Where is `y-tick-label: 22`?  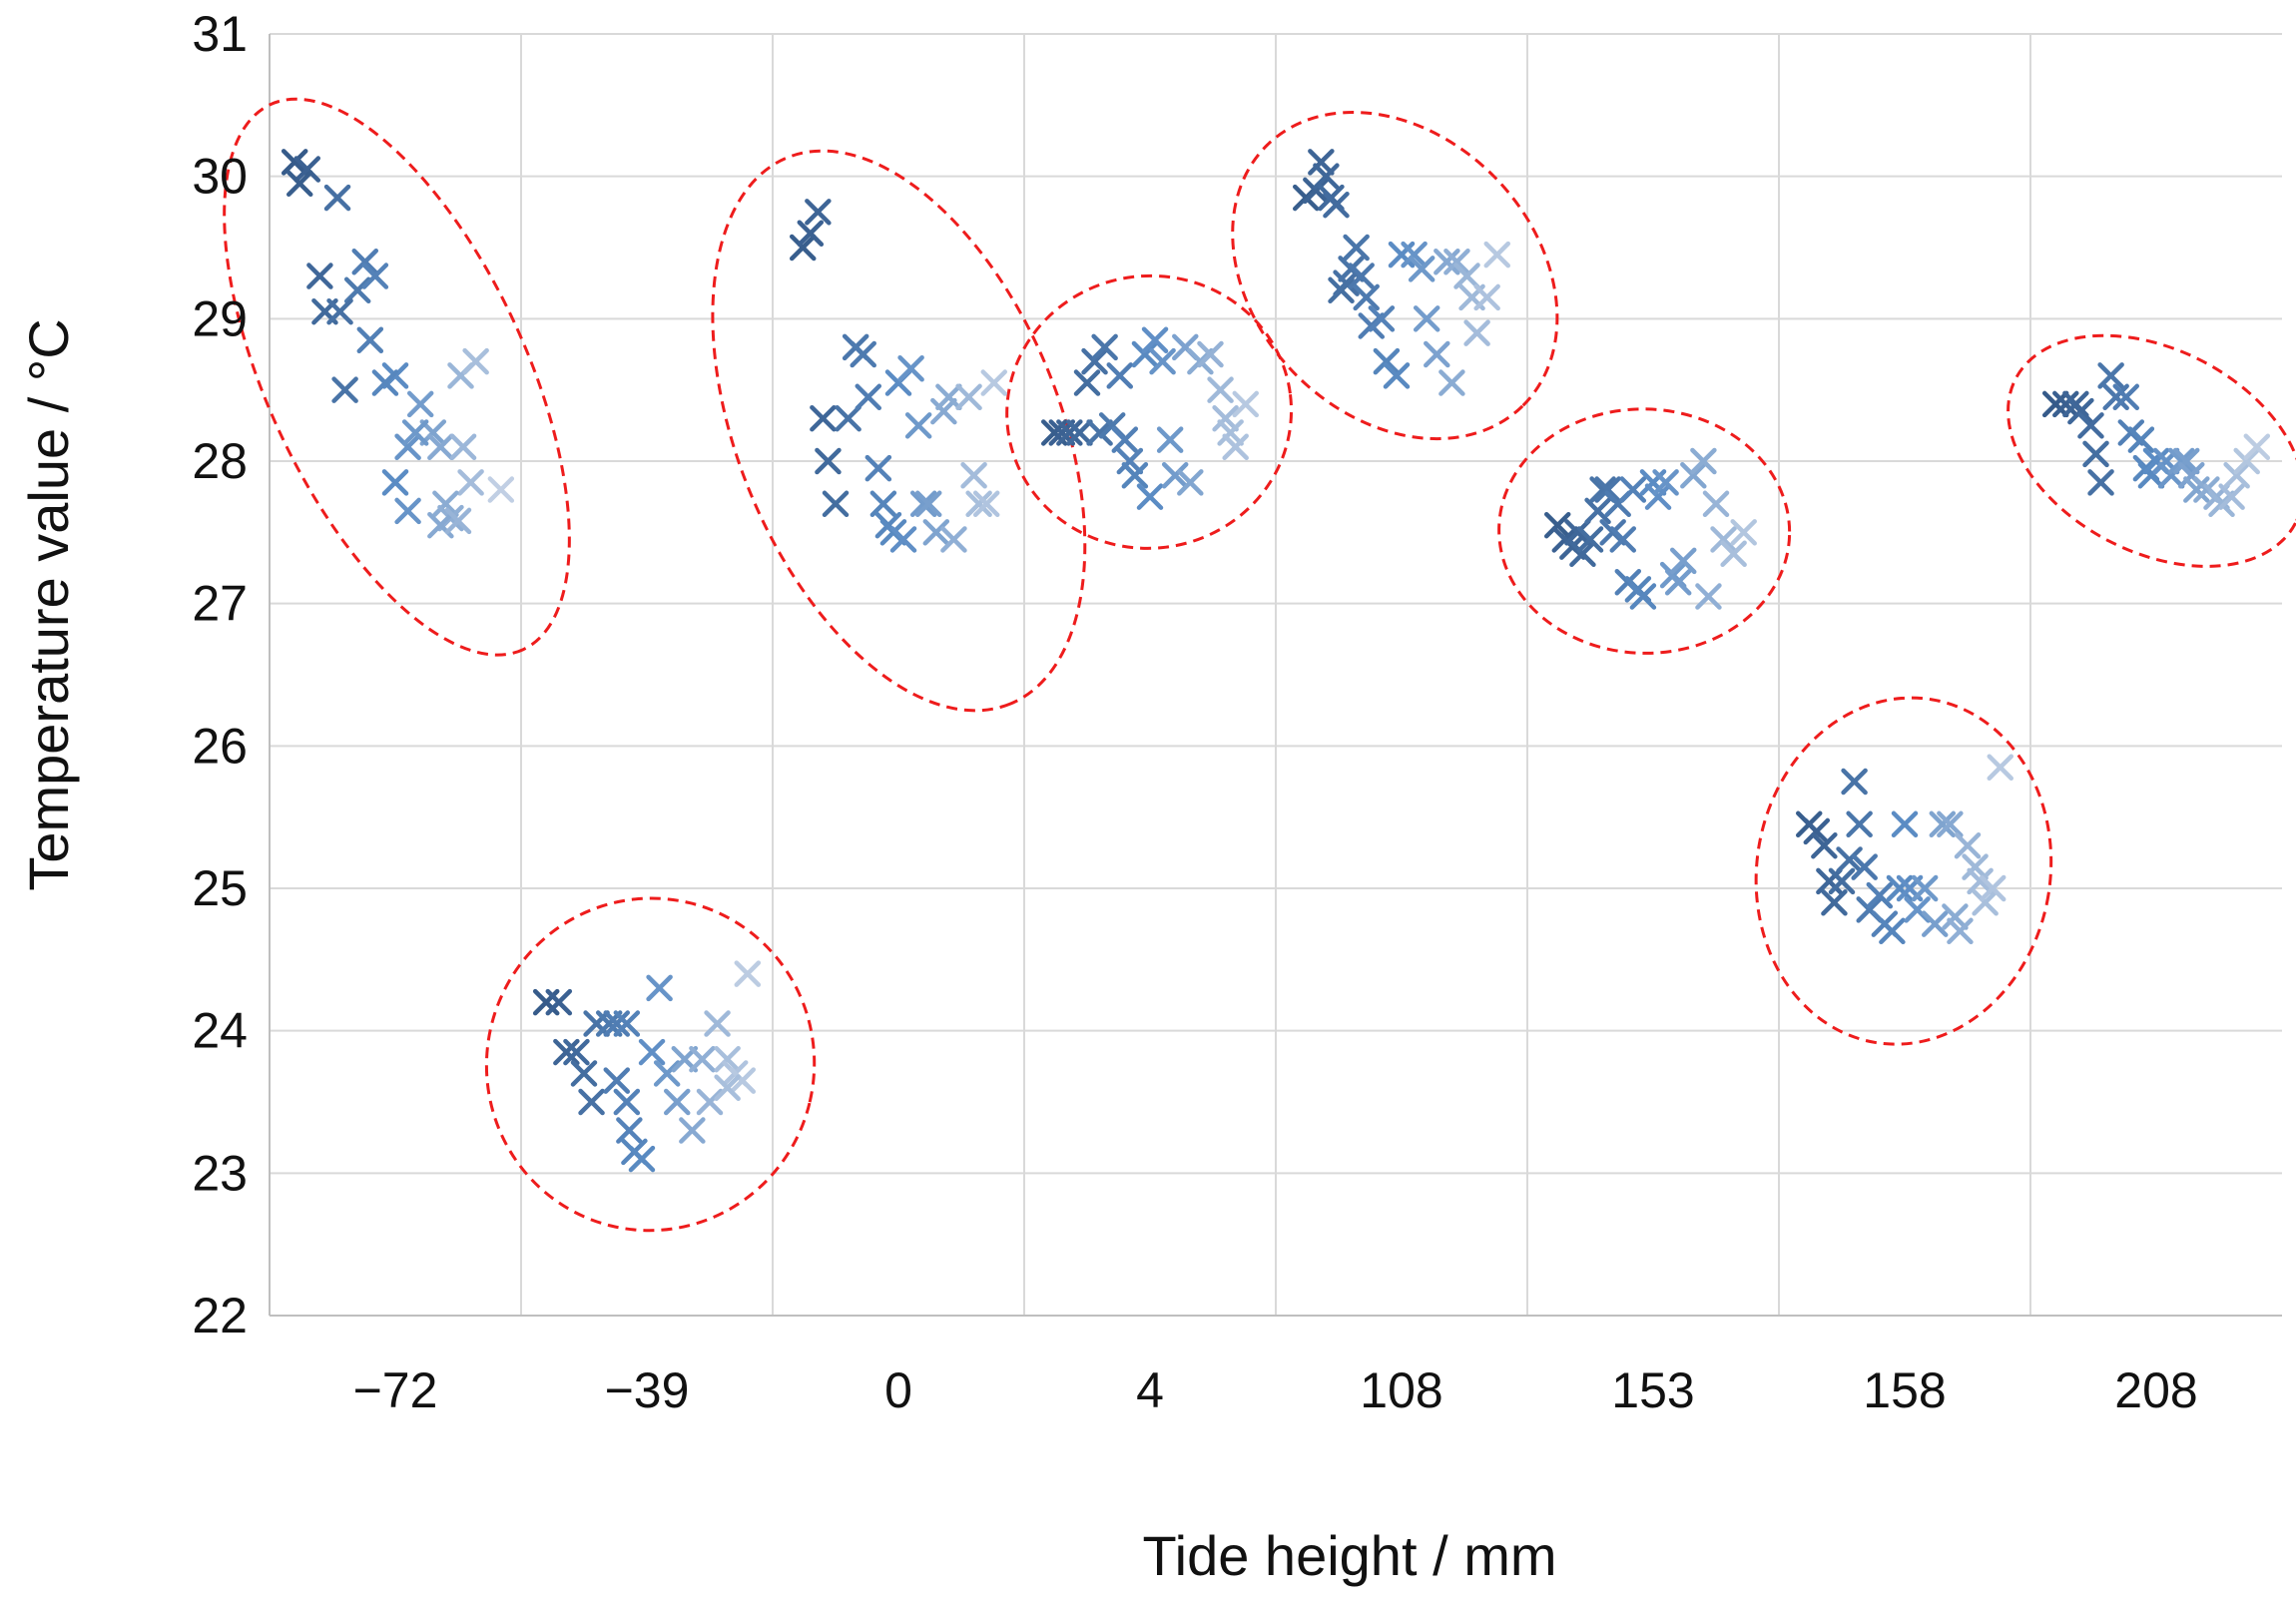
y-tick-label: 22 is located at coordinates (220, 1315).